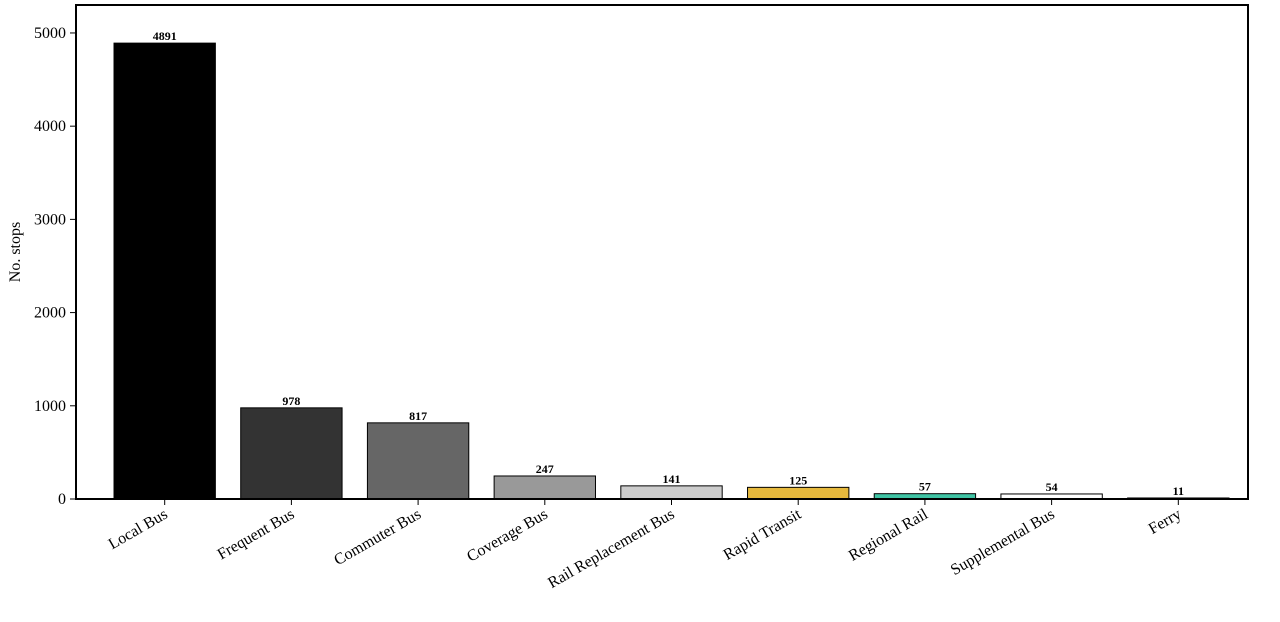 The height and width of the screenshot is (622, 1280). Describe the element at coordinates (763, 534) in the screenshot. I see `x-tick-label: Rapid Transit` at that location.